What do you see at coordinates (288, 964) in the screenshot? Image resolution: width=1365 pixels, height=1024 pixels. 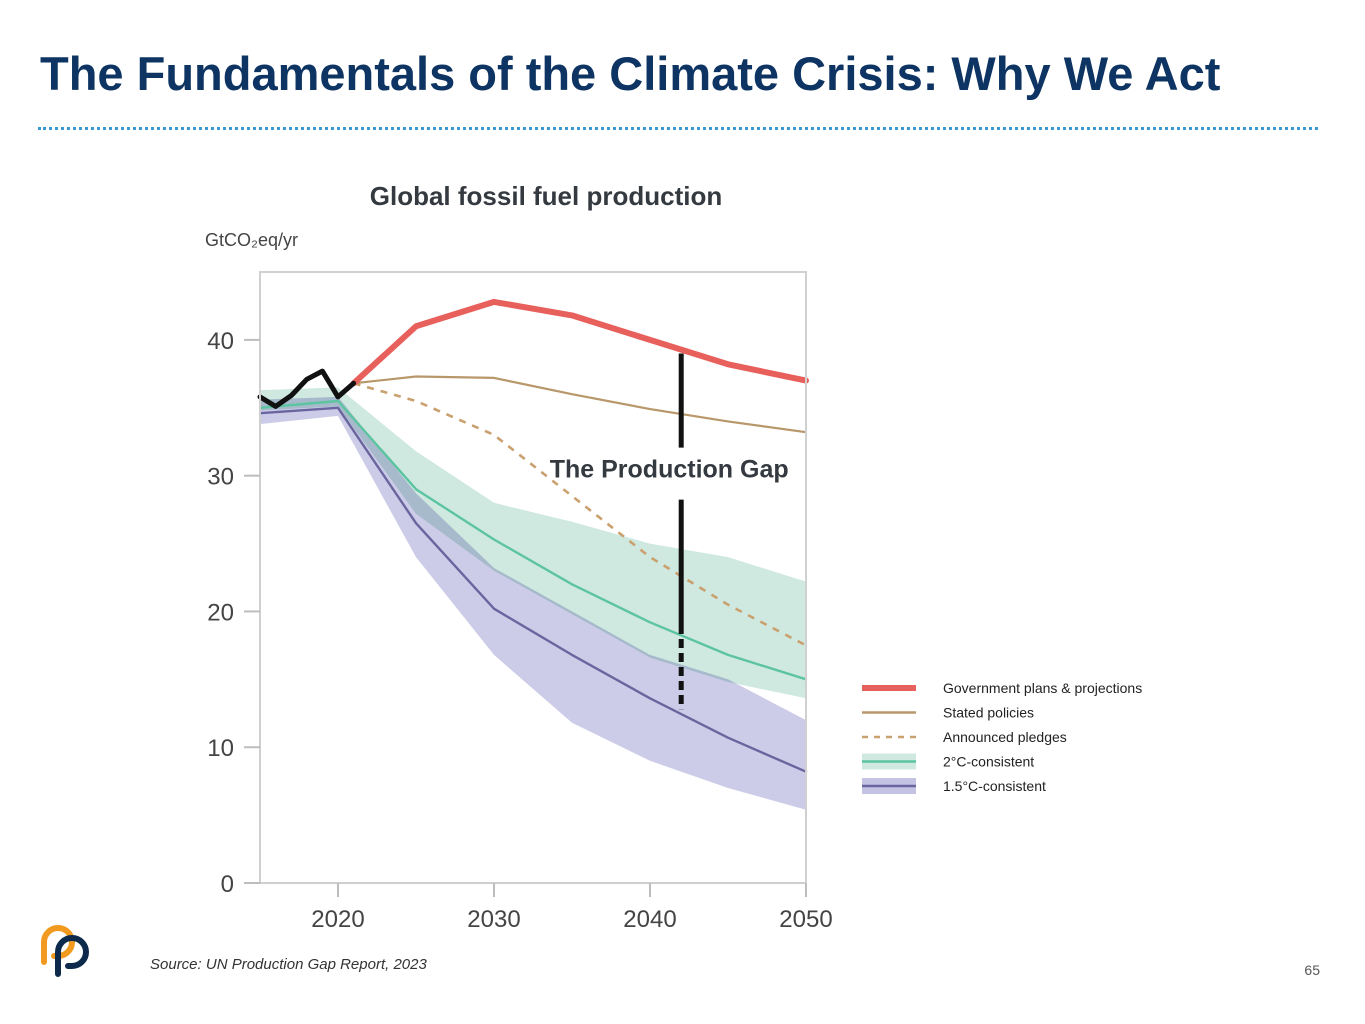 I see `source-note: Source: UN Production Gap Report, 2023` at bounding box center [288, 964].